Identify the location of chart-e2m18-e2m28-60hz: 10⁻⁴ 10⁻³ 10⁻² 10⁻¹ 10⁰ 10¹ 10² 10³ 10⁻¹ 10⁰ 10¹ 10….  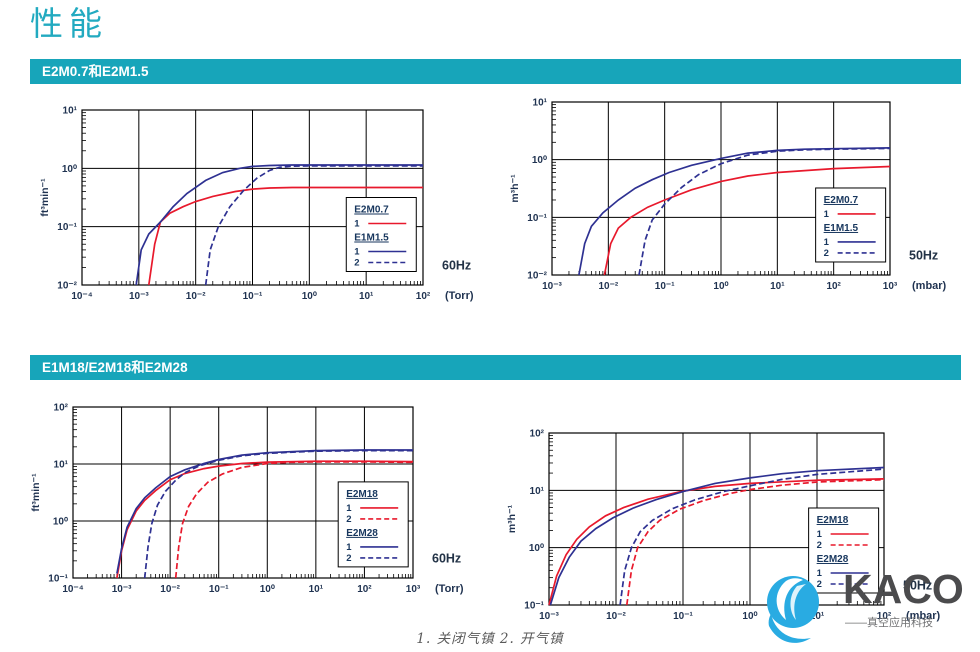
(247, 499).